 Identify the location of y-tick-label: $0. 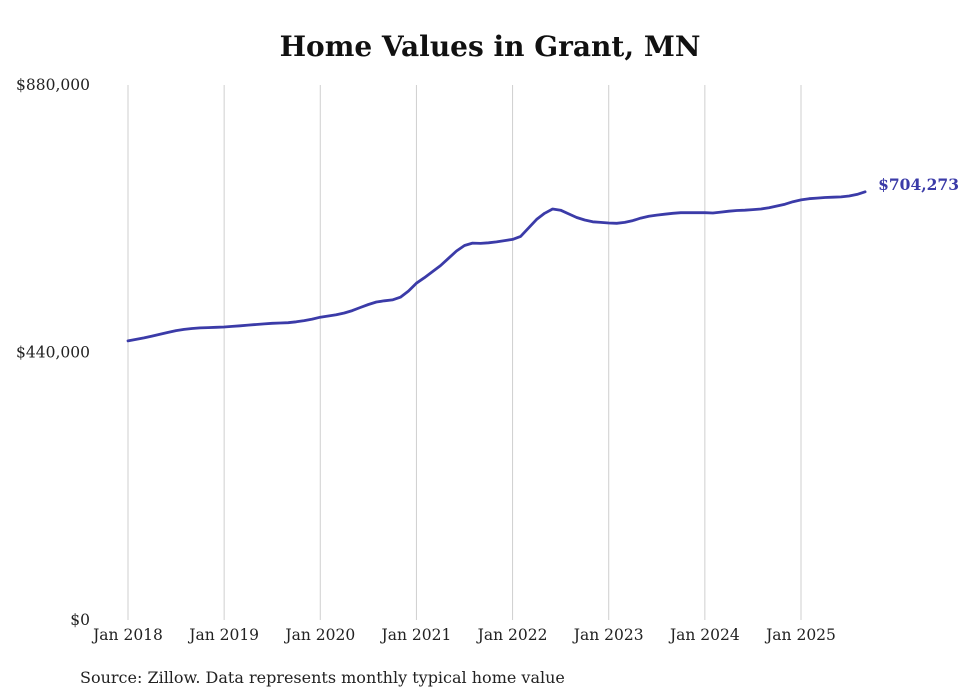
(80, 620).